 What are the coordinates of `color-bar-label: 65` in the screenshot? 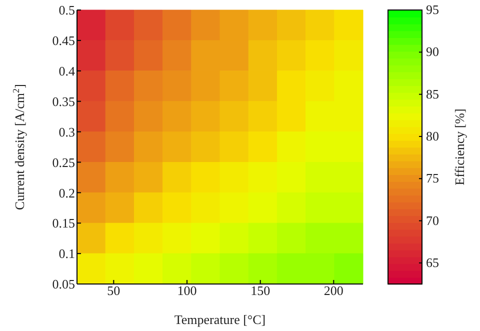 It's located at (432, 262).